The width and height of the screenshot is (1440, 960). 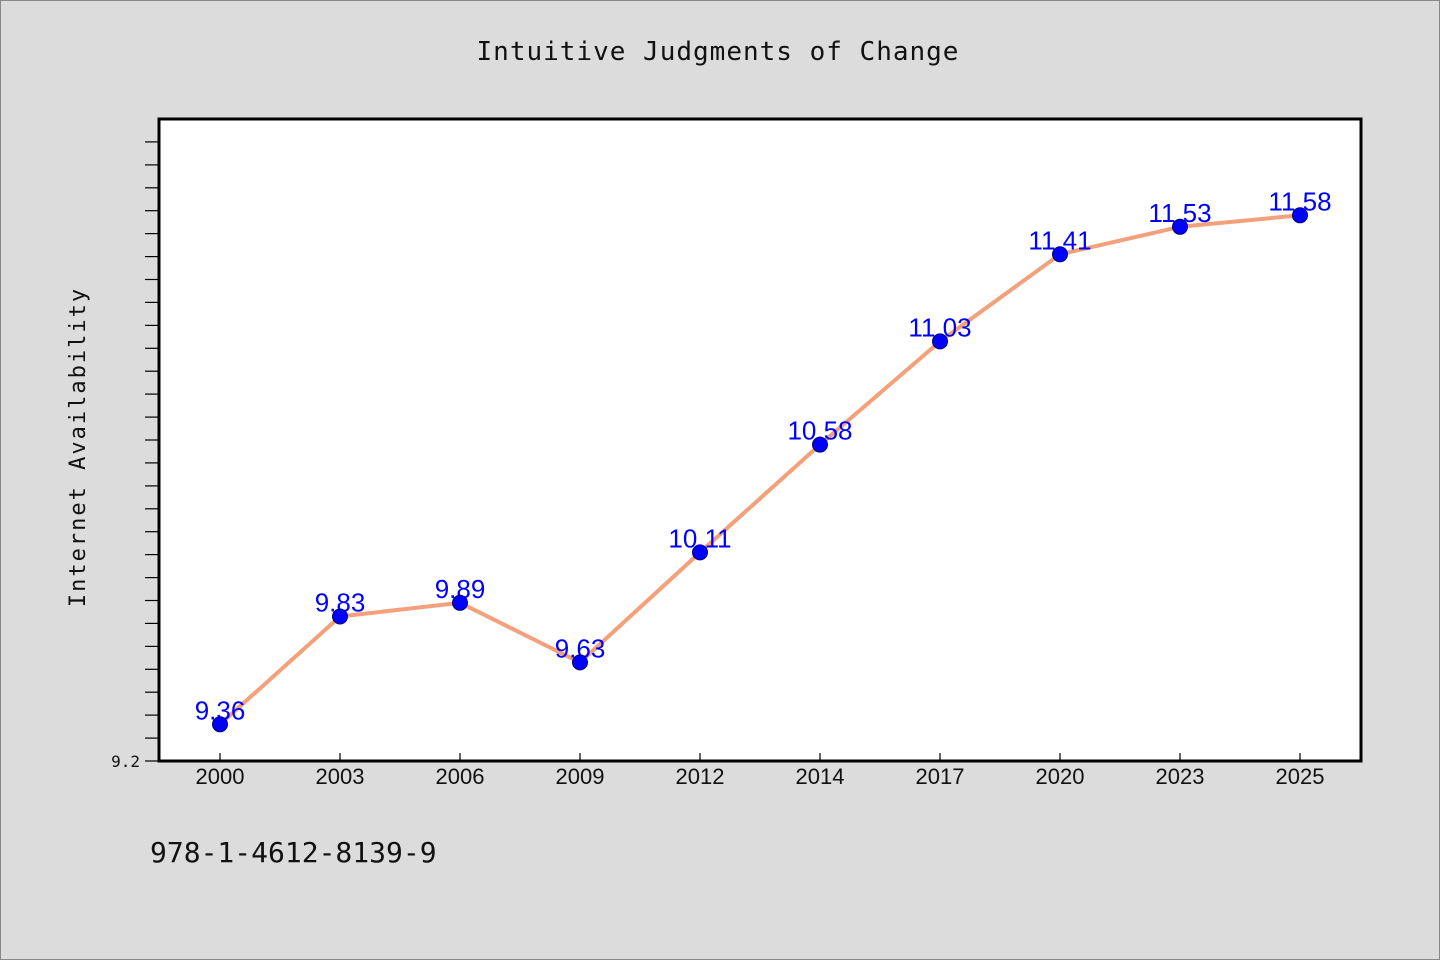 I want to click on y-axis-label: Internet Availability, so click(x=78, y=447).